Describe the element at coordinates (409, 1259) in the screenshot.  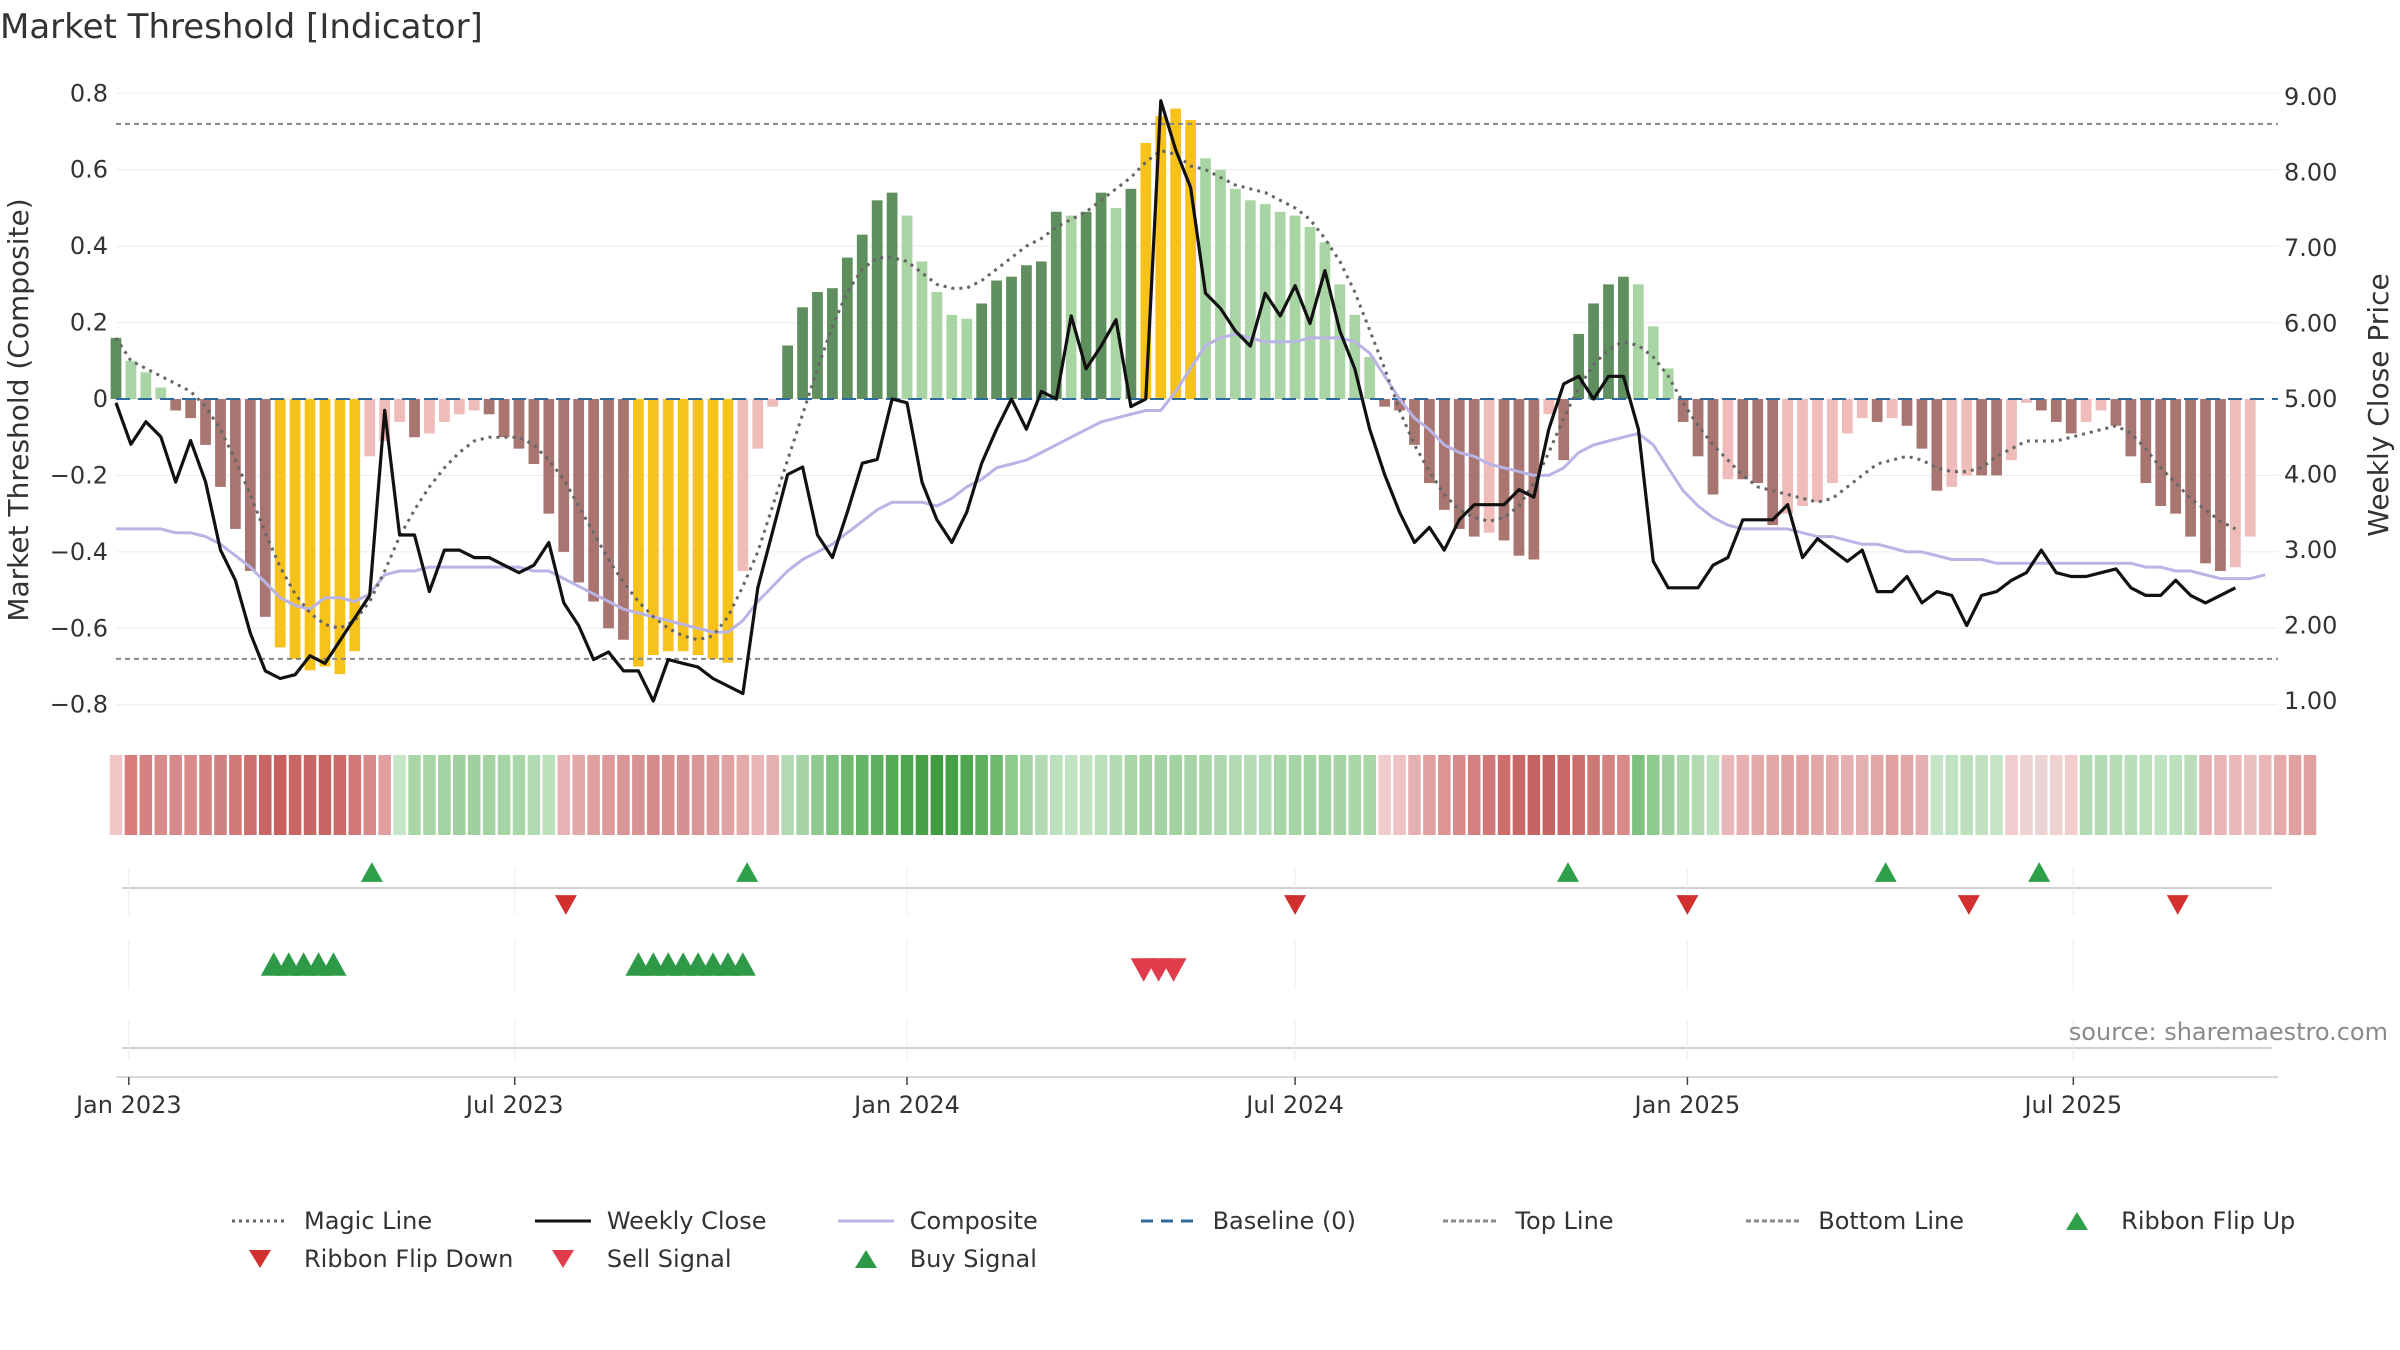
I see `legend-label: Ribbon Flip Down` at that location.